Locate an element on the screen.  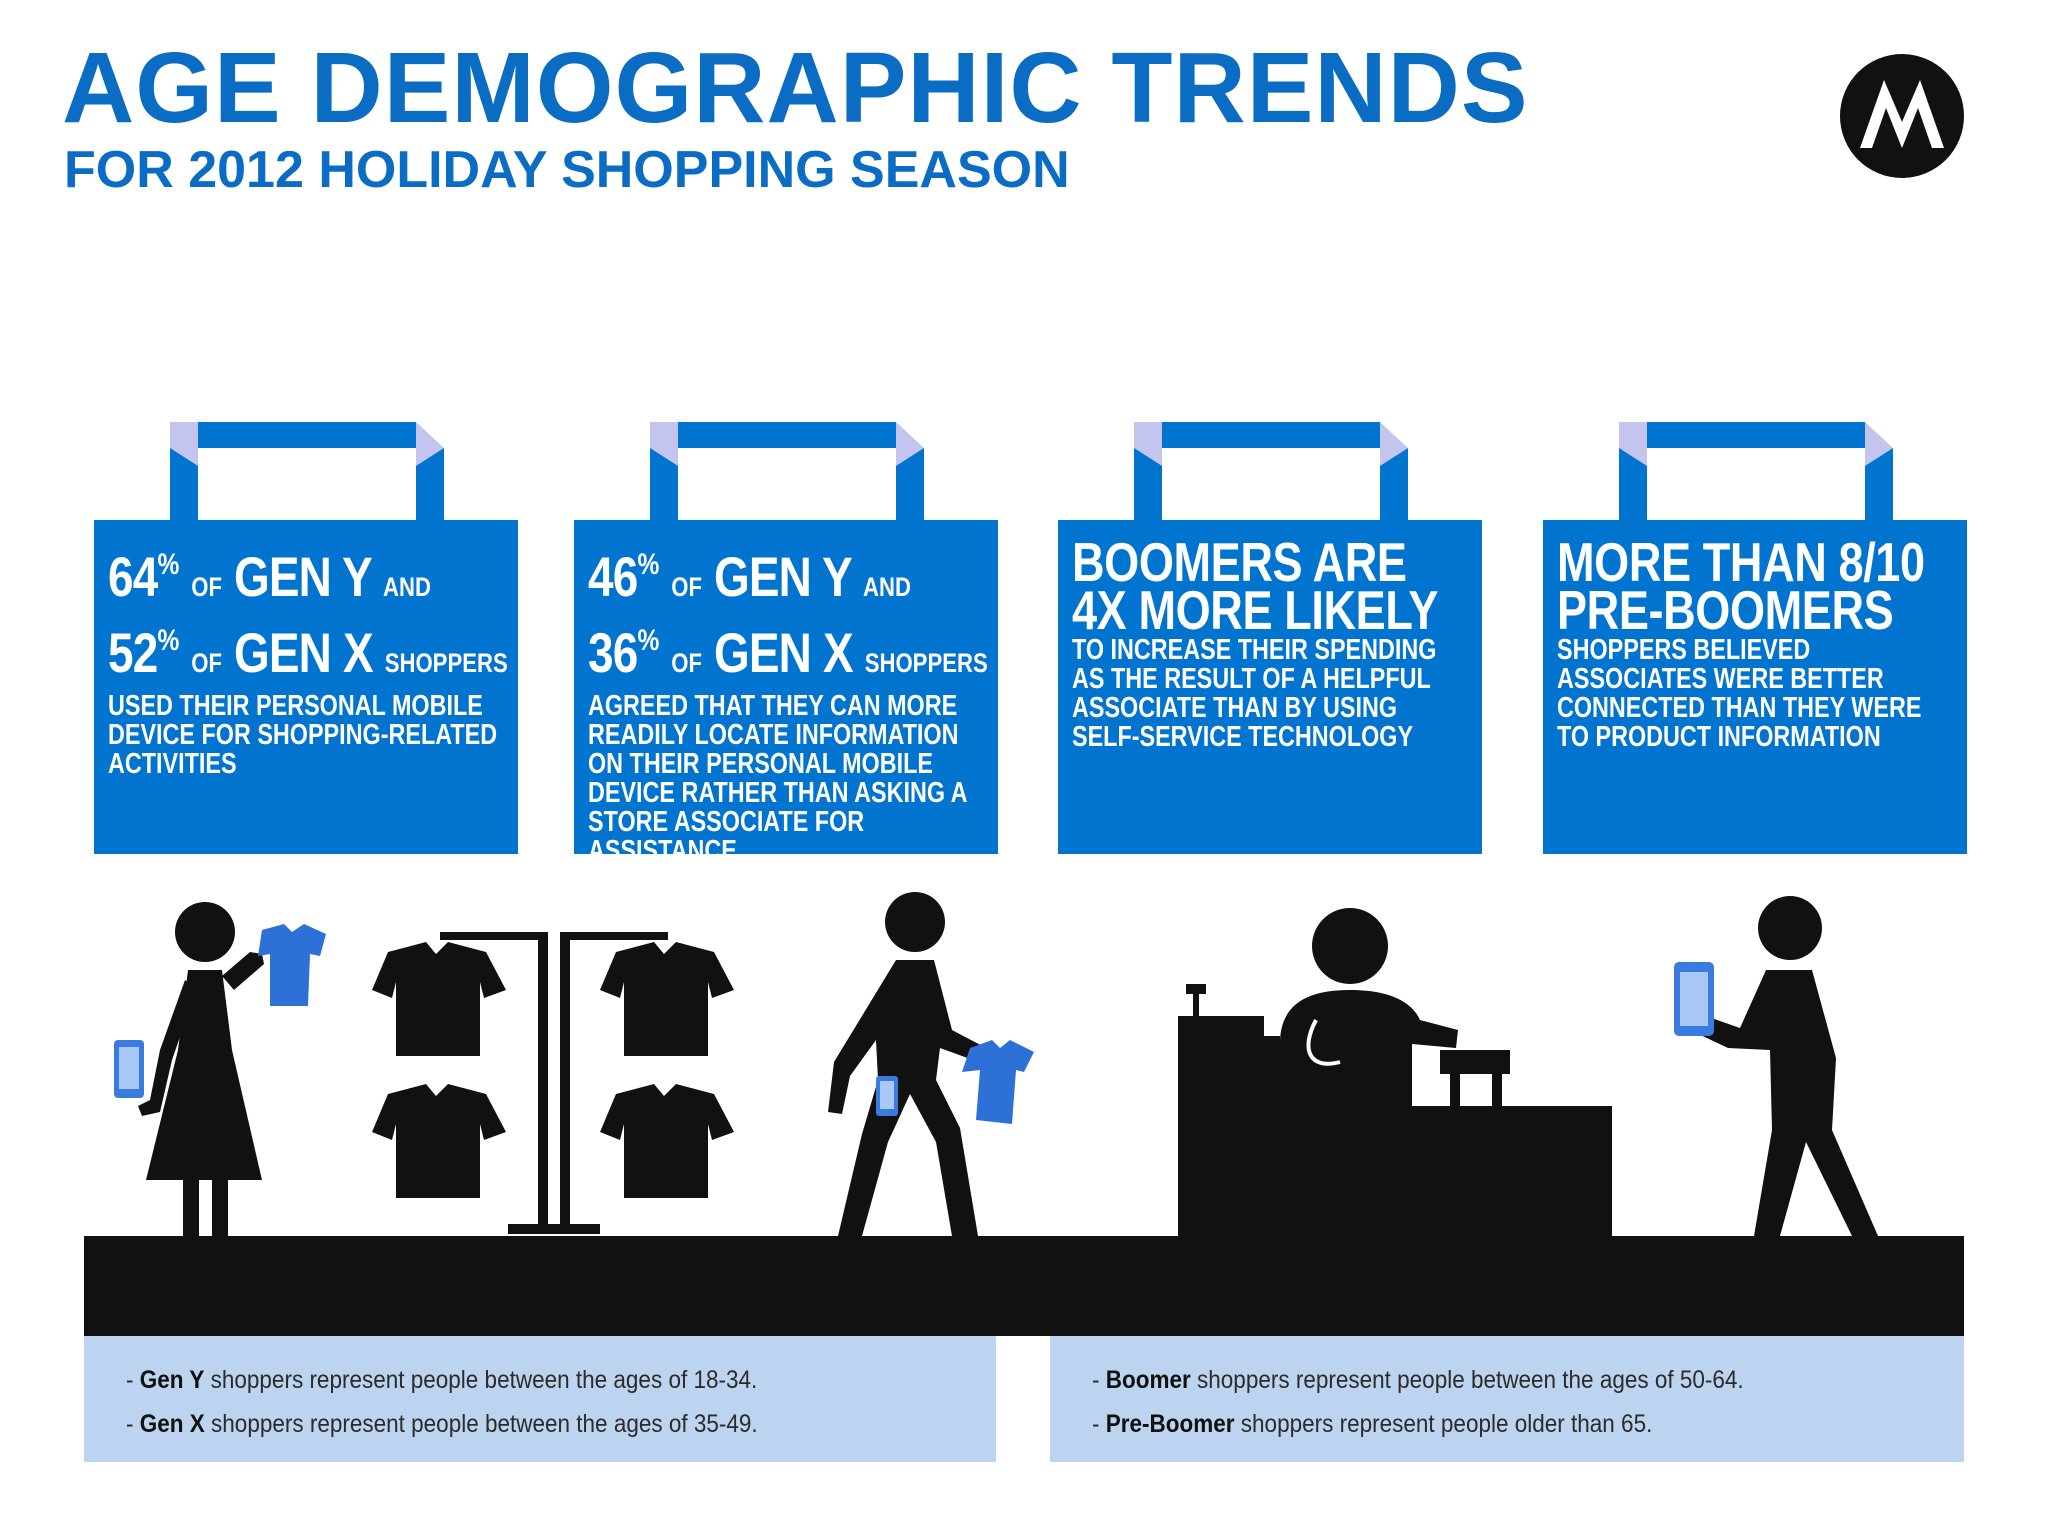
stat-headline: BOOMERS ARE is located at coordinates (1239, 562).